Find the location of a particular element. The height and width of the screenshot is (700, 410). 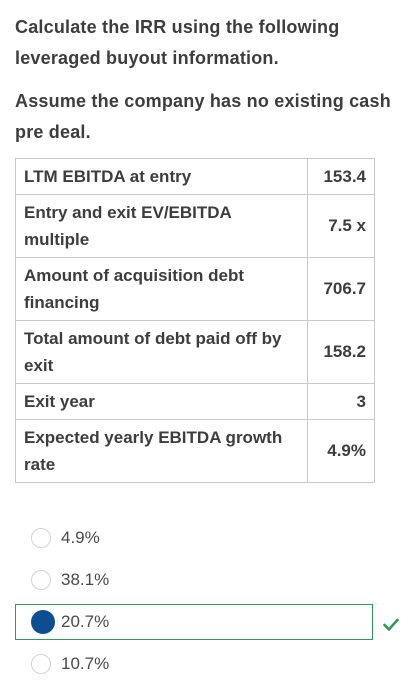

answer-option-2: 38.1% is located at coordinates (212, 580).